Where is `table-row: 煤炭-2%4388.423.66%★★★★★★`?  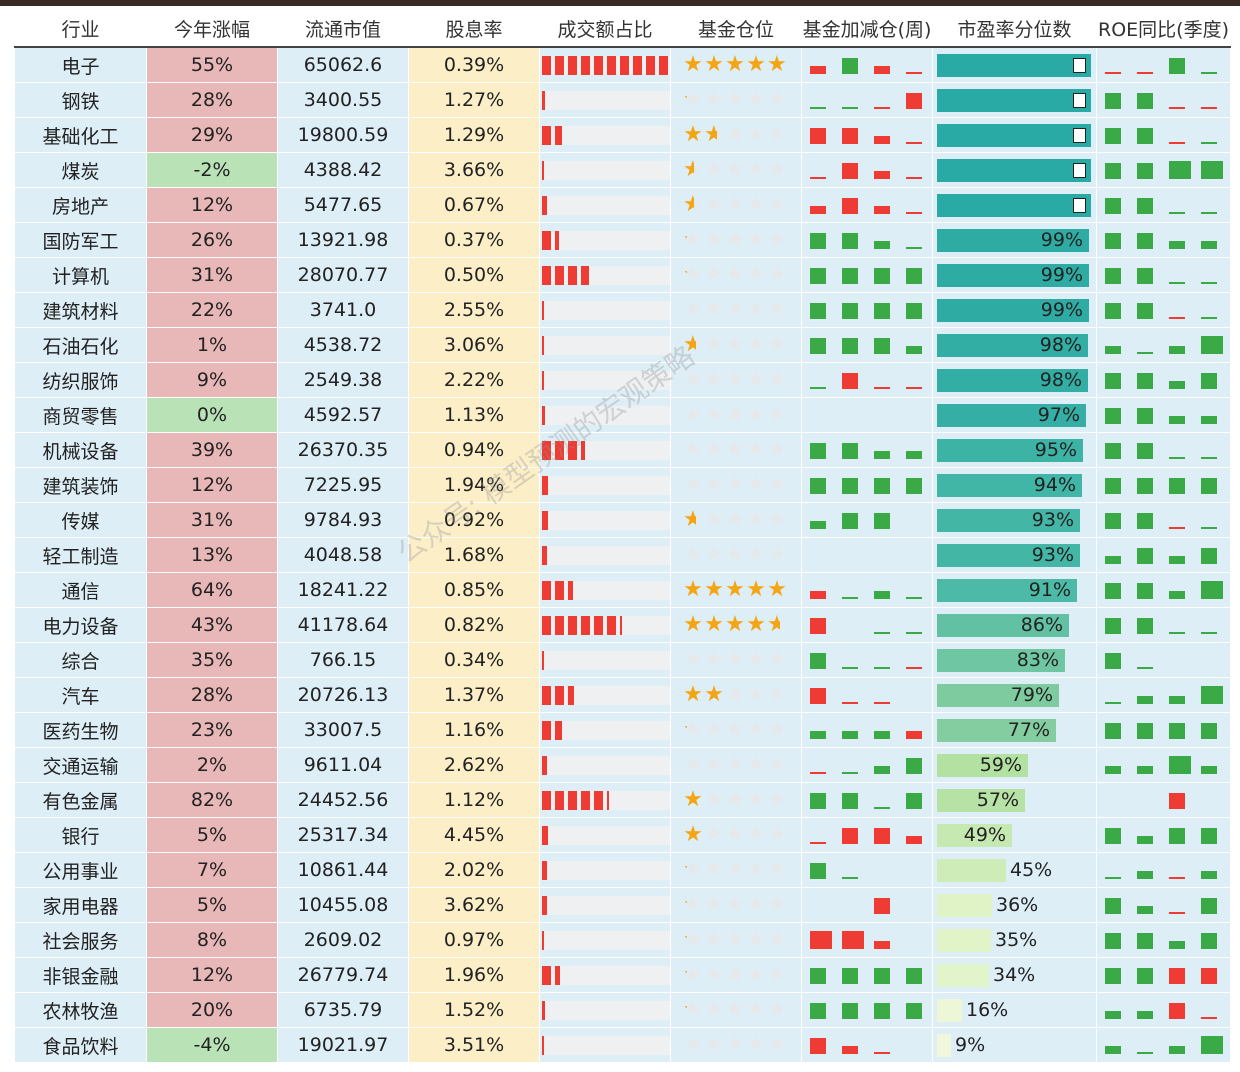 table-row: 煤炭-2%4388.423.66%★★★★★★ is located at coordinates (622, 170).